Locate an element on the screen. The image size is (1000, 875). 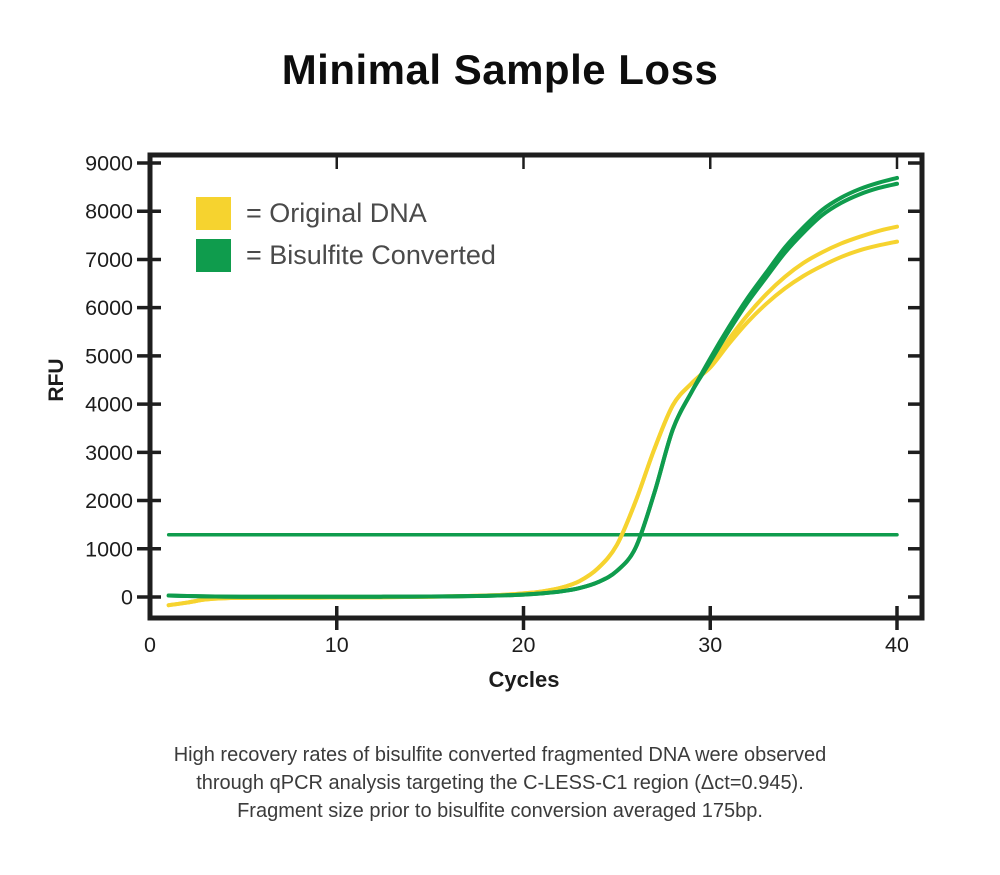
y-tick-label: 1000 is located at coordinates (109, 549).